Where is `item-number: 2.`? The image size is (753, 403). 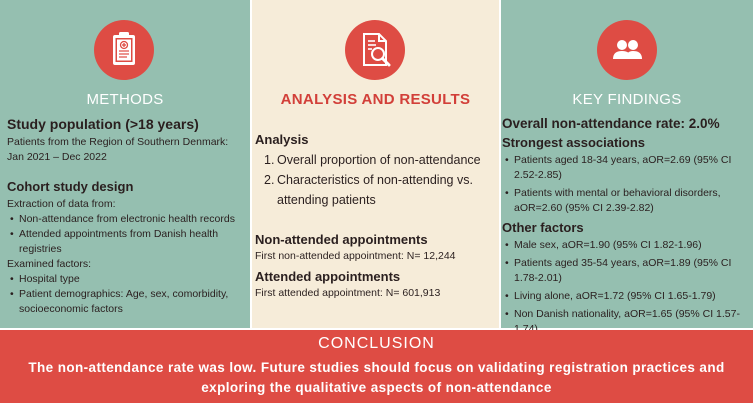 item-number: 2. is located at coordinates (269, 180).